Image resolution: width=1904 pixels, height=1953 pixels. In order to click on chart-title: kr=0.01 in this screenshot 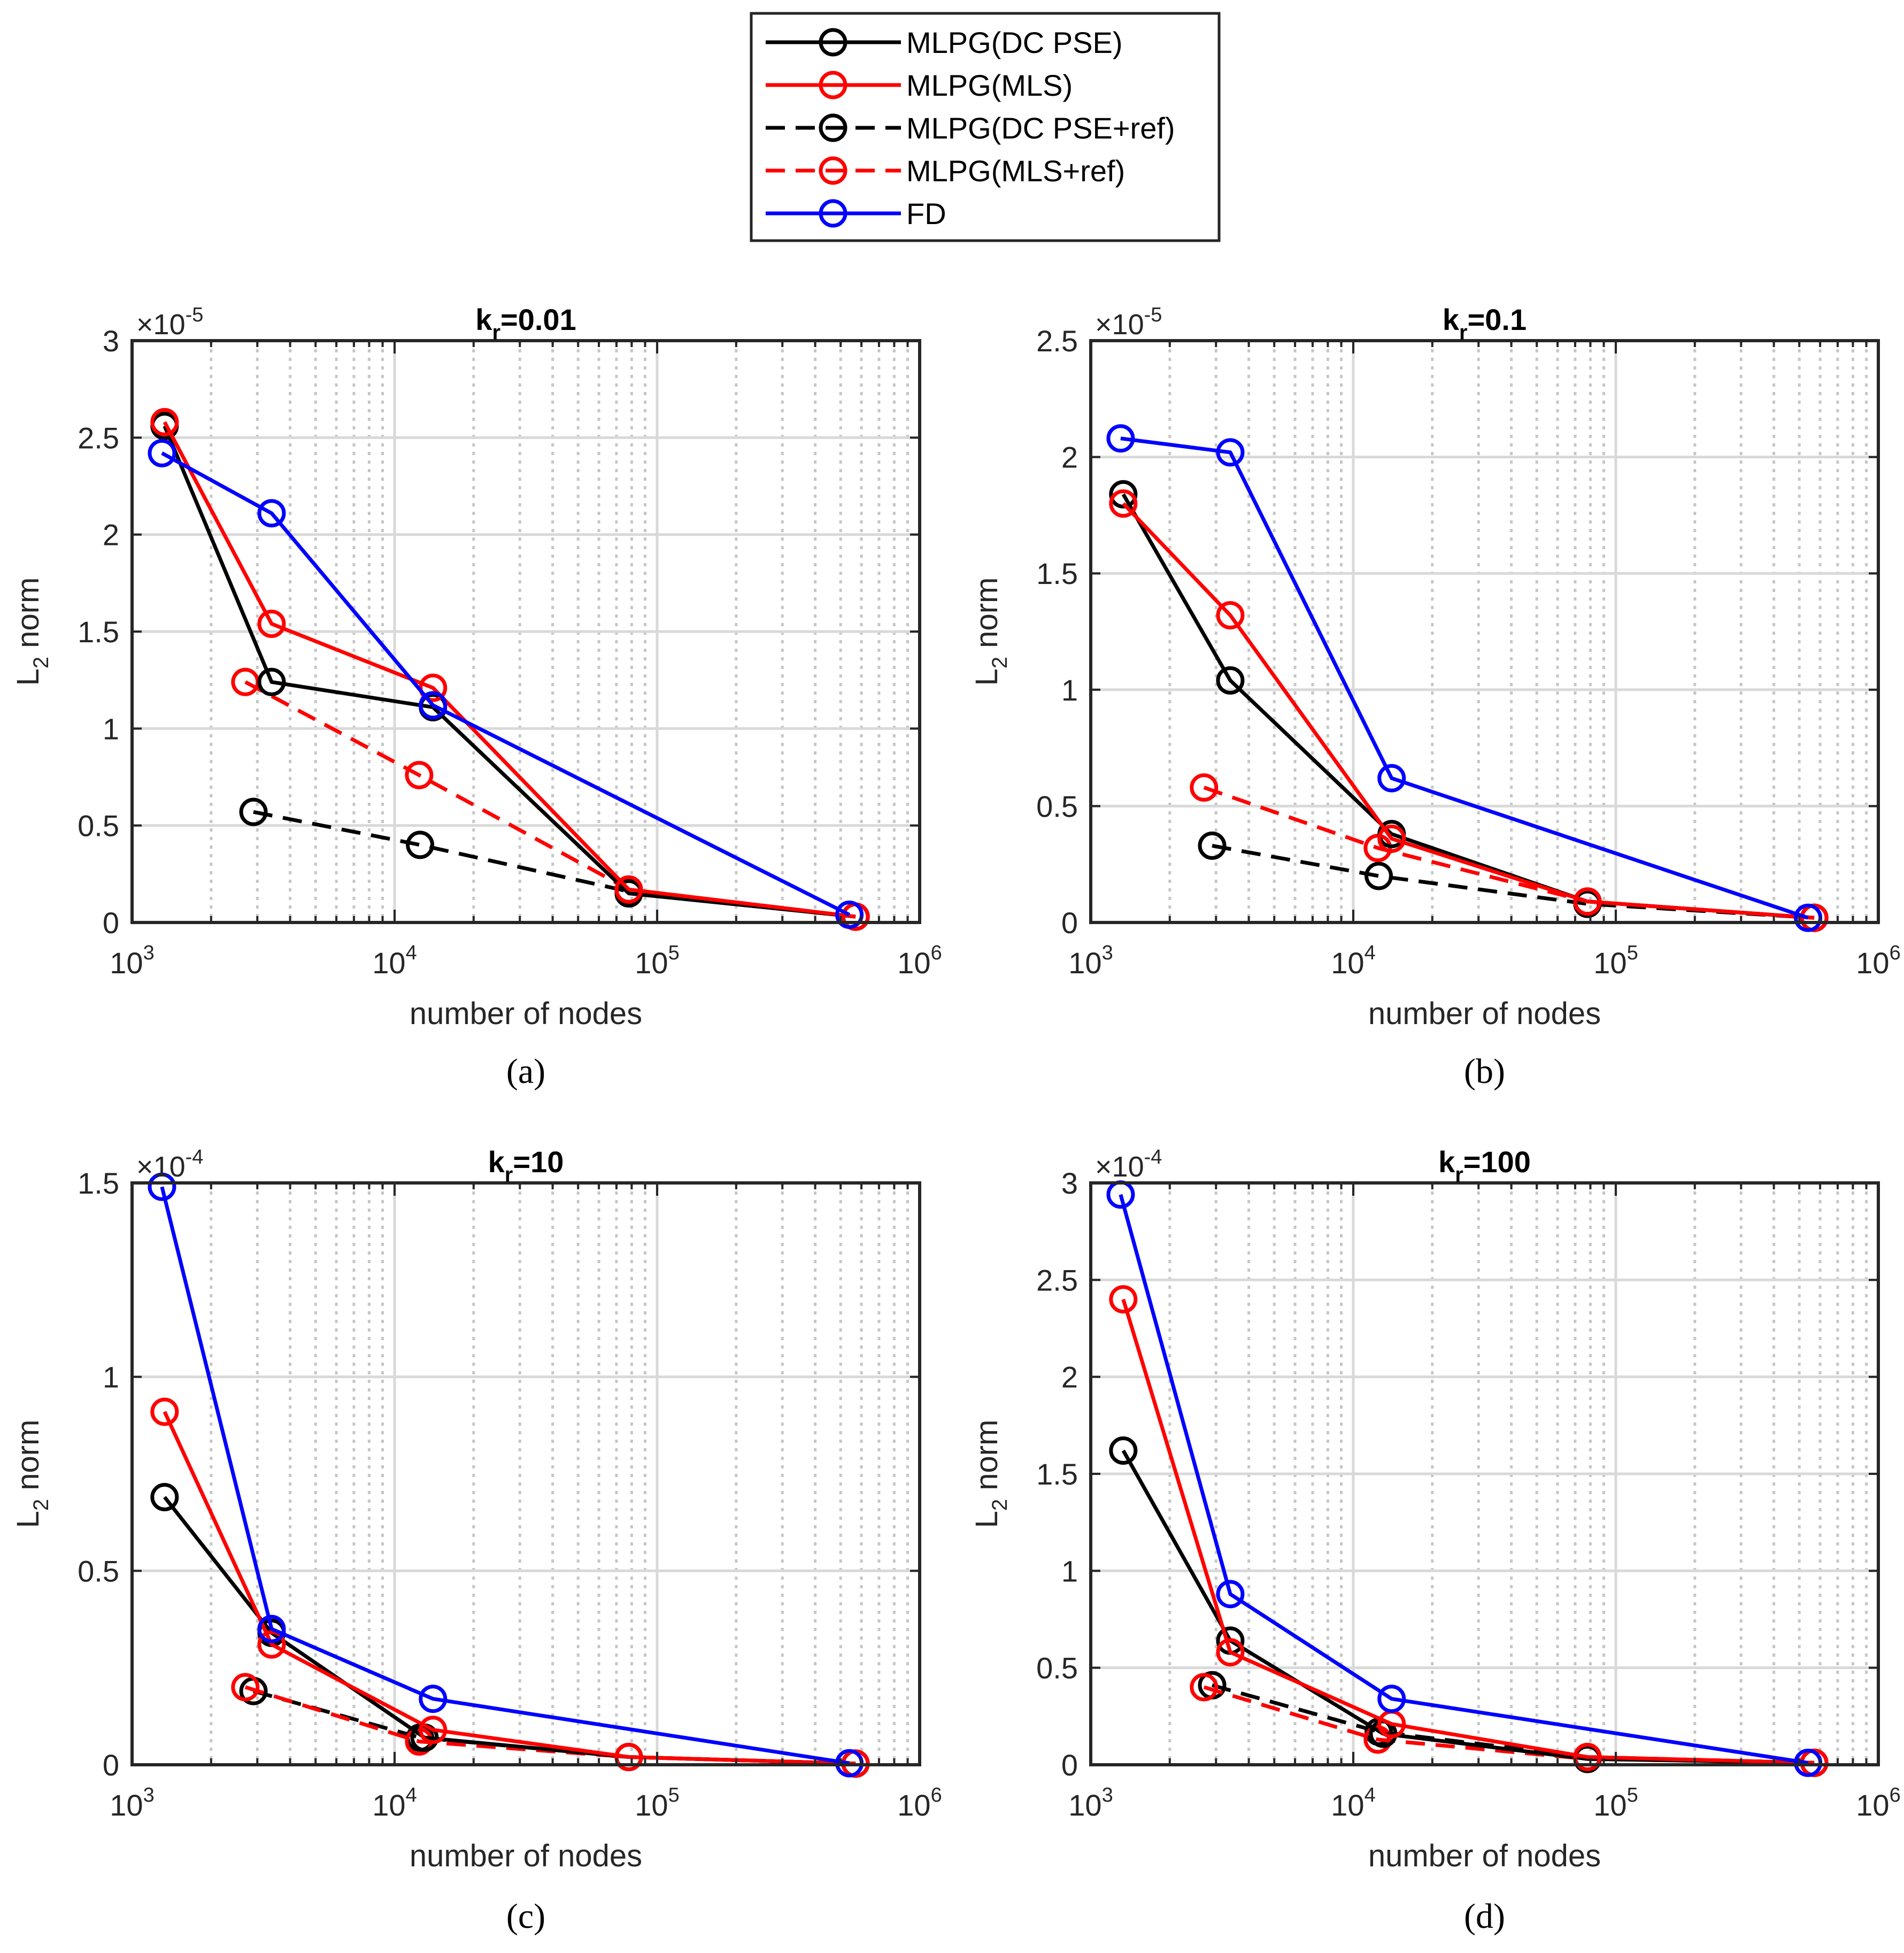, I will do `click(525, 323)`.